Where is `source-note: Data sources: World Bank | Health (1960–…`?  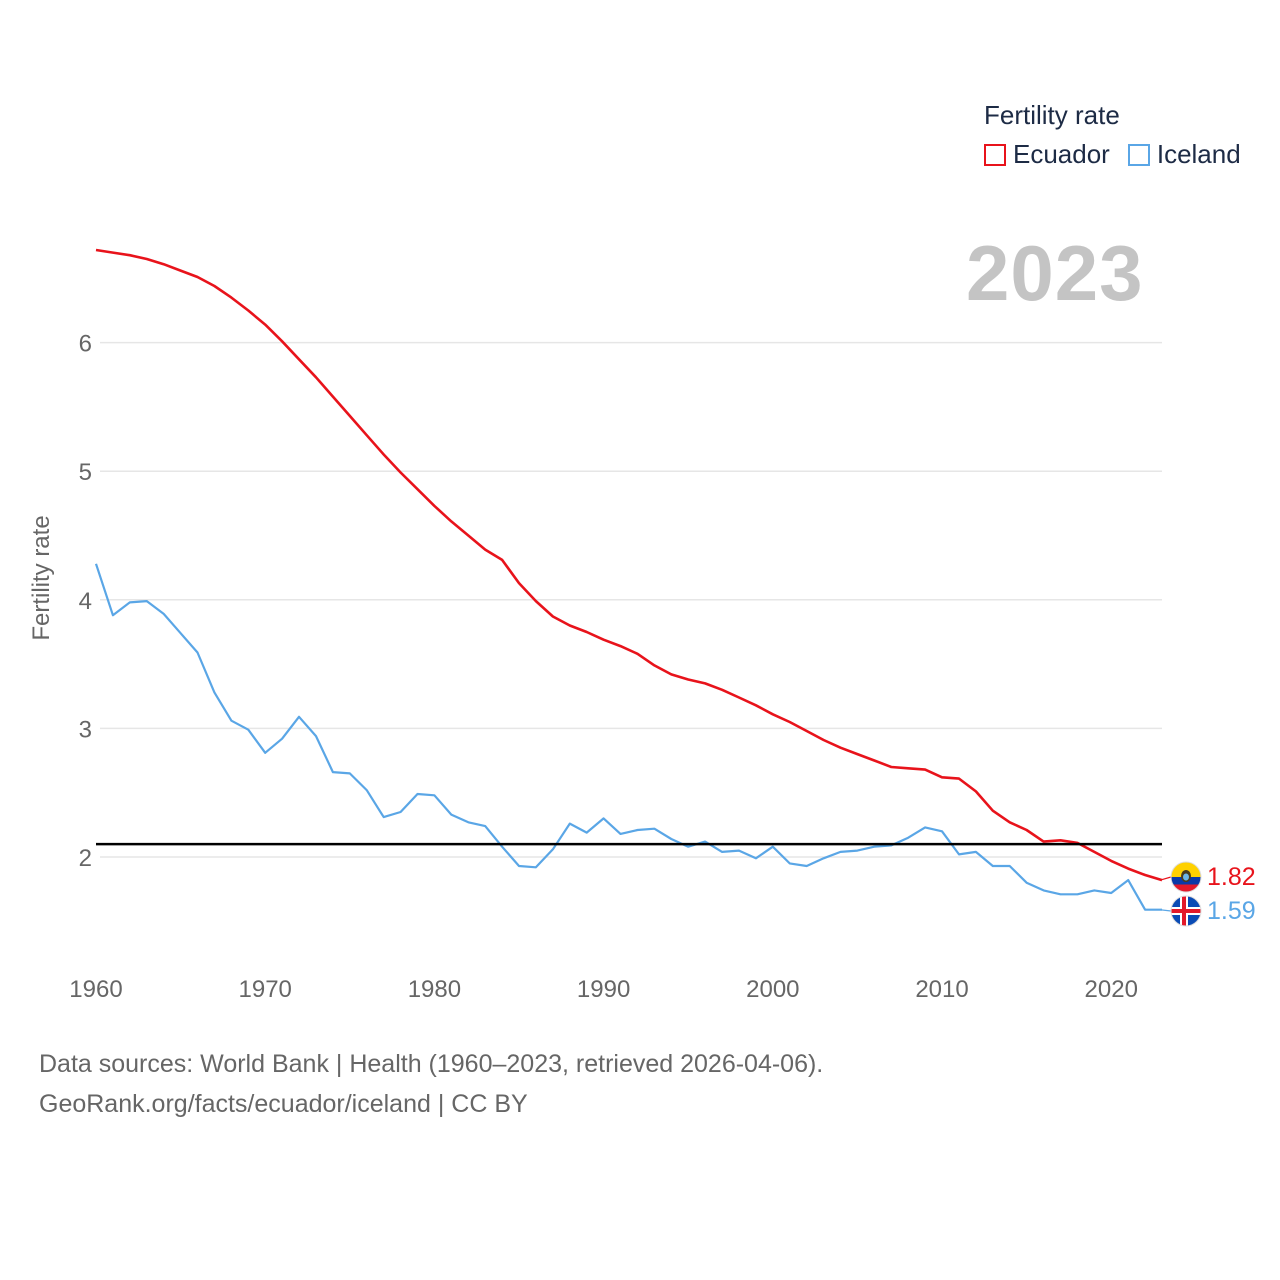 source-note: Data sources: World Bank | Health (1960–… is located at coordinates (431, 1084).